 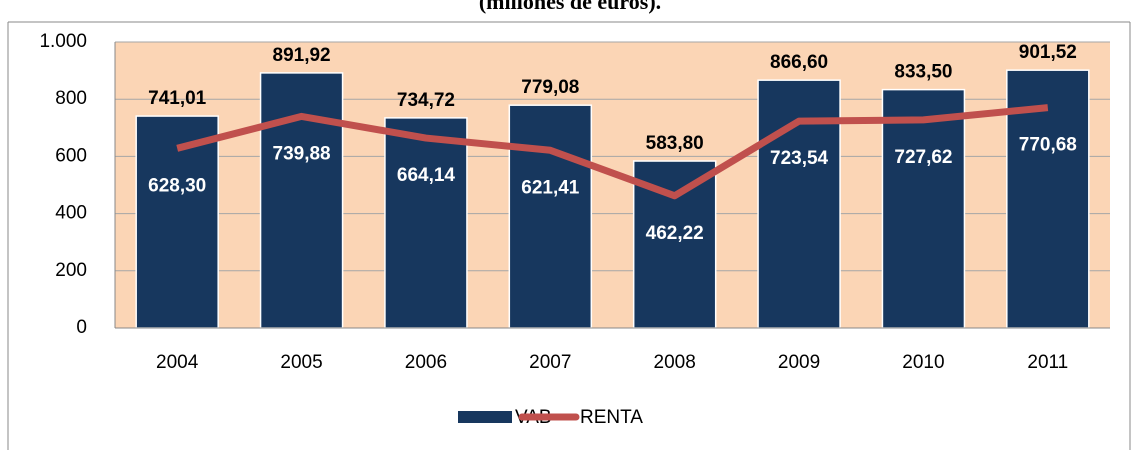 I want to click on line-value-label: 770,68, so click(x=1048, y=145).